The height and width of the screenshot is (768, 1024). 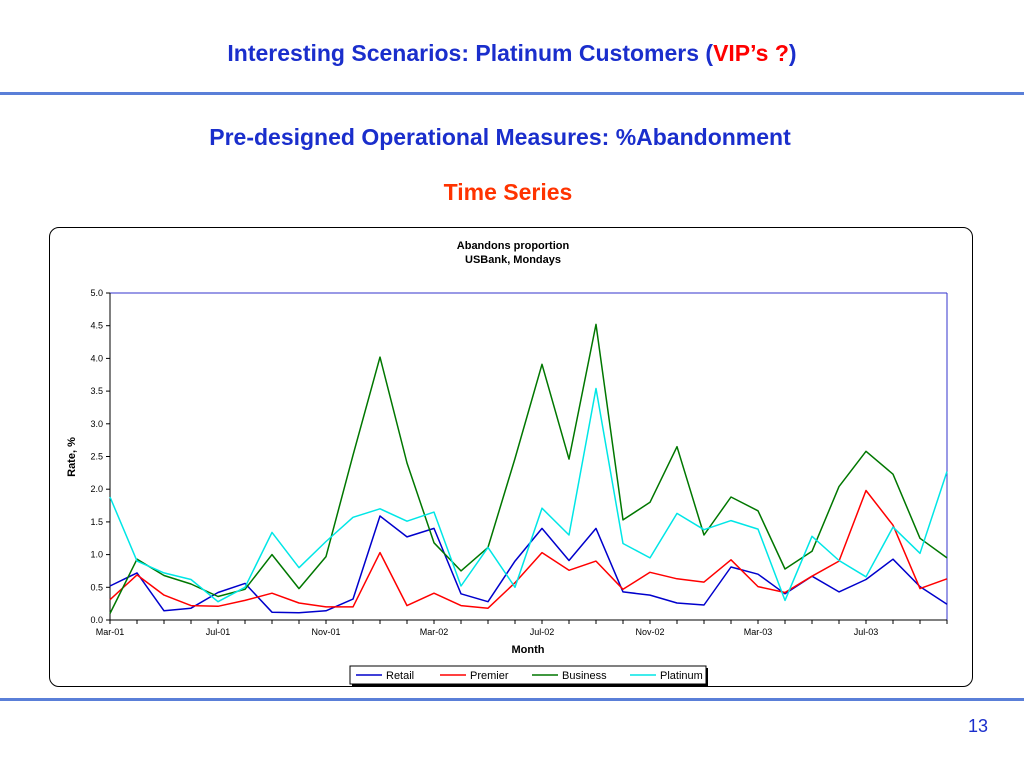 I want to click on x-tick-label: Jul-02, so click(x=542, y=632).